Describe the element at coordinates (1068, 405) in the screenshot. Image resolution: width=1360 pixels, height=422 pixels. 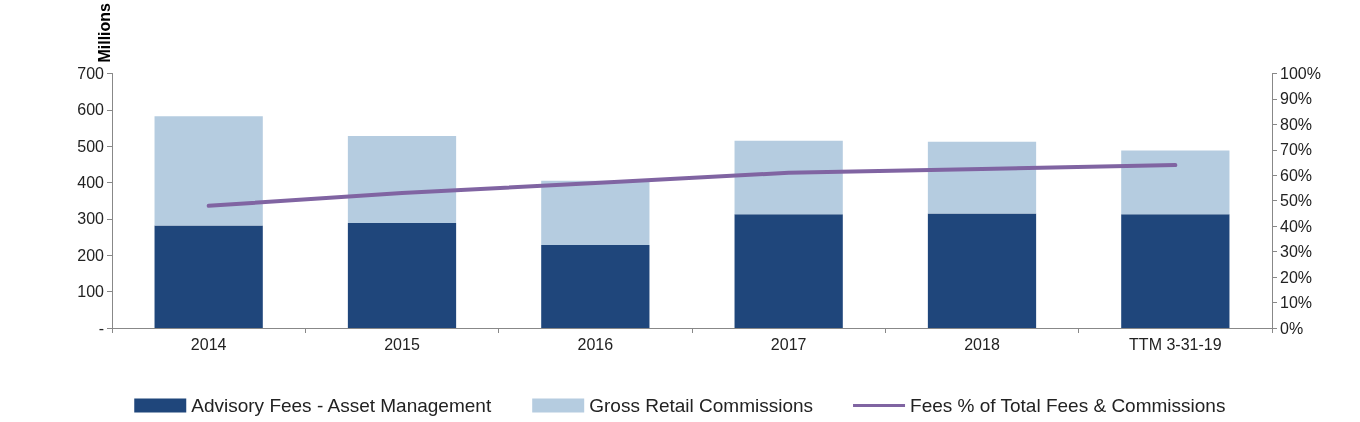
I see `legend-label: Fees % of Total Fees & Commissions` at that location.